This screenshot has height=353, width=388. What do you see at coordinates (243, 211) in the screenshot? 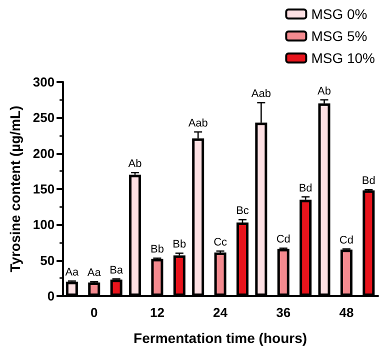
I see `data-label: Bc` at bounding box center [243, 211].